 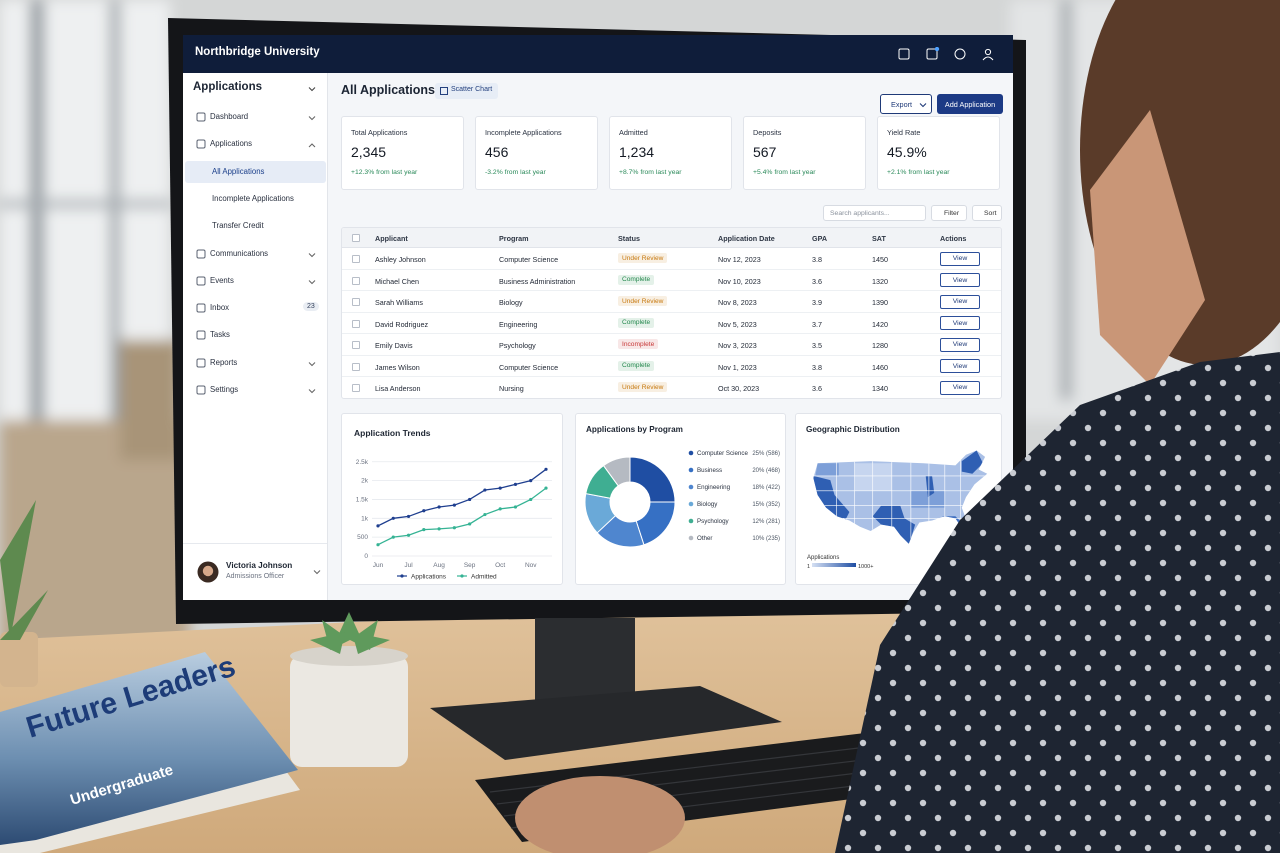 I want to click on nav-item: Applications, so click(x=255, y=144).